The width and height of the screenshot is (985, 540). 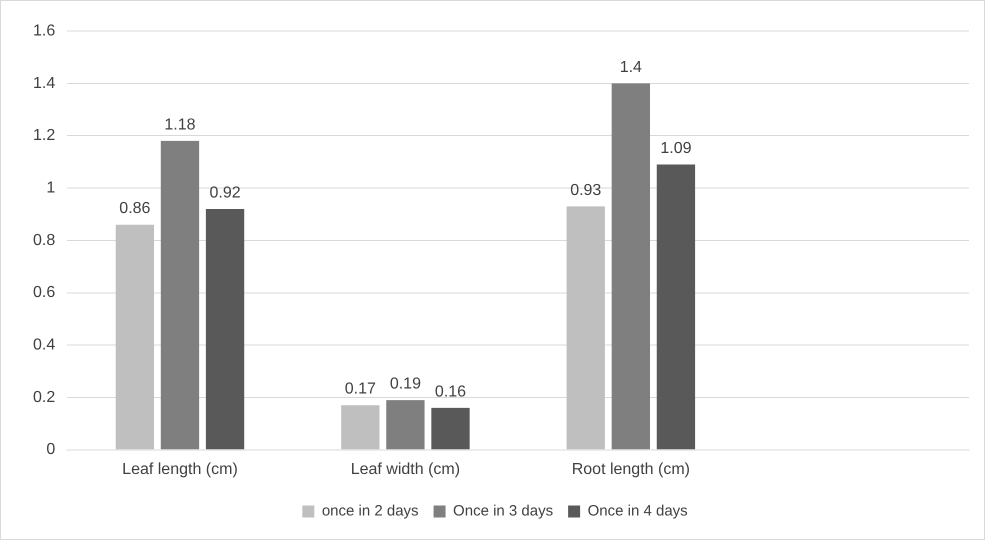 What do you see at coordinates (44, 397) in the screenshot?
I see `y-tick-label: 0.2` at bounding box center [44, 397].